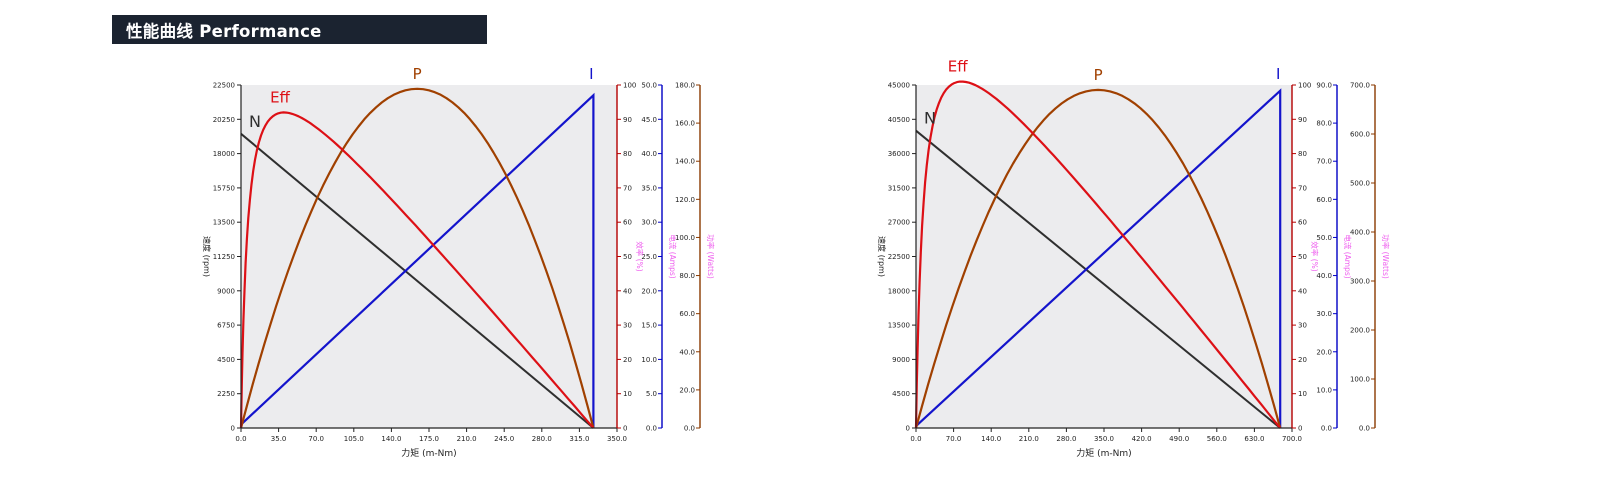 The height and width of the screenshot is (488, 1600). I want to click on torque-tick-label: 280.0, so click(1066, 439).